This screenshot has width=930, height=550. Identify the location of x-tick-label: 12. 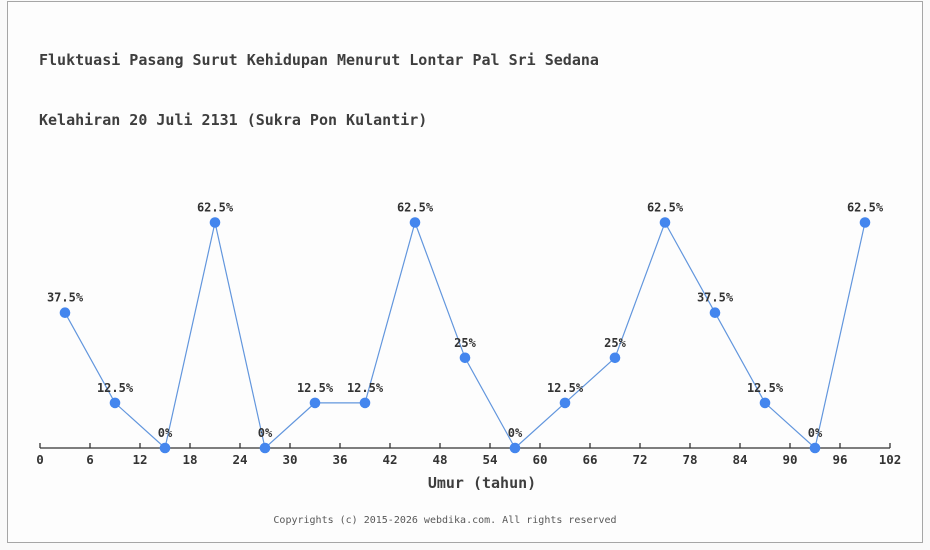
(139, 459).